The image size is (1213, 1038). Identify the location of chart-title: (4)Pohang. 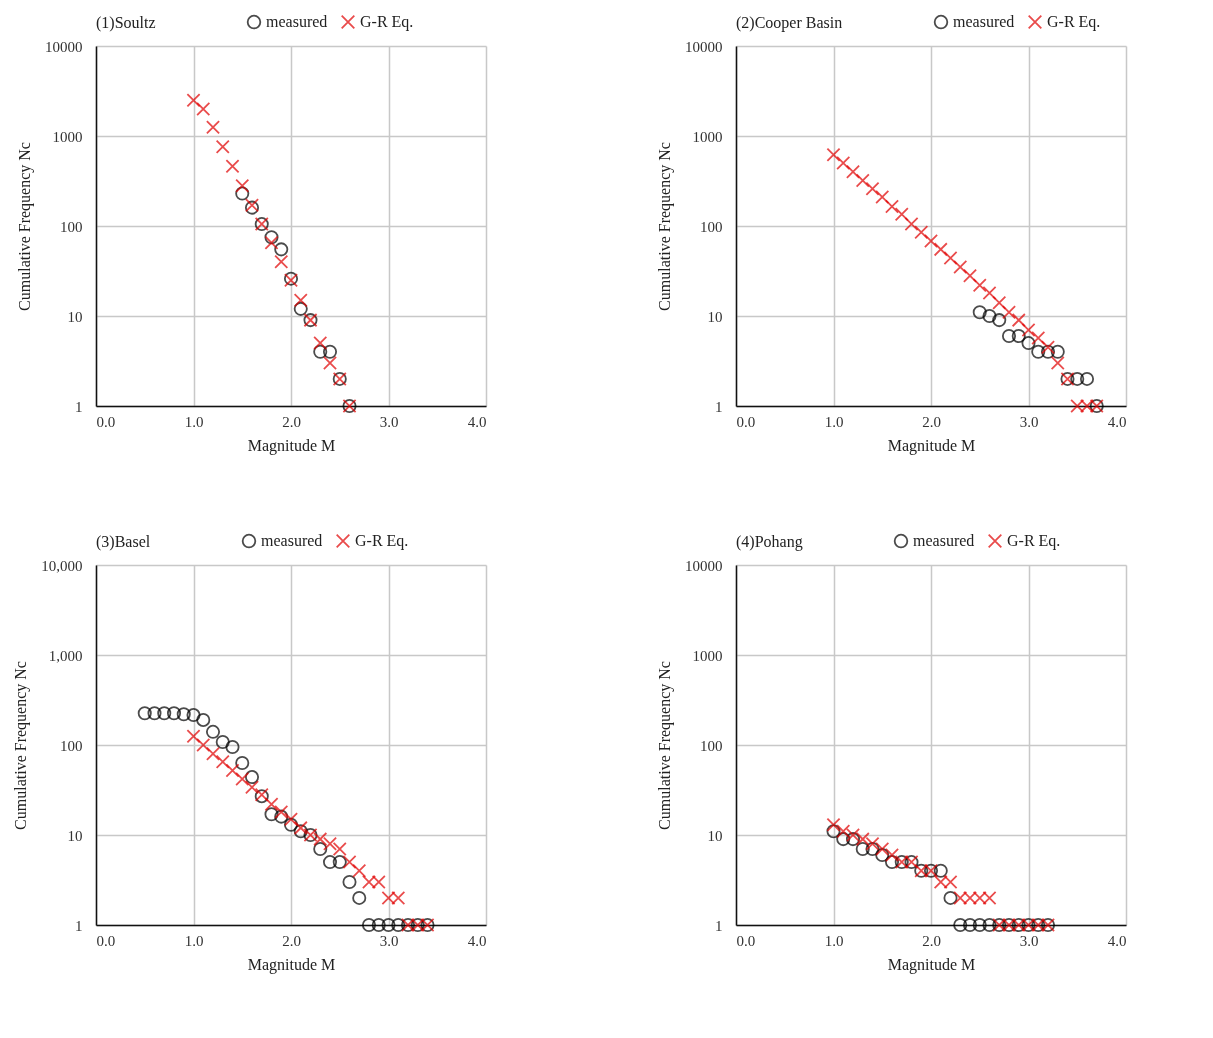
(769, 542).